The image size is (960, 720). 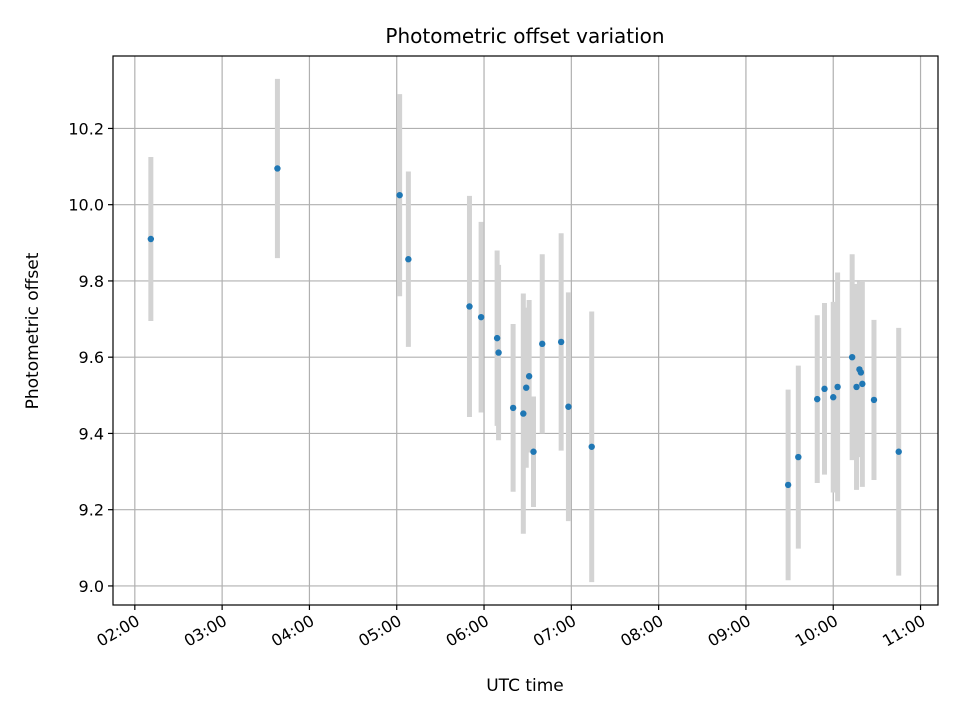 I want to click on y-tick-label: 9.8, so click(x=91, y=281).